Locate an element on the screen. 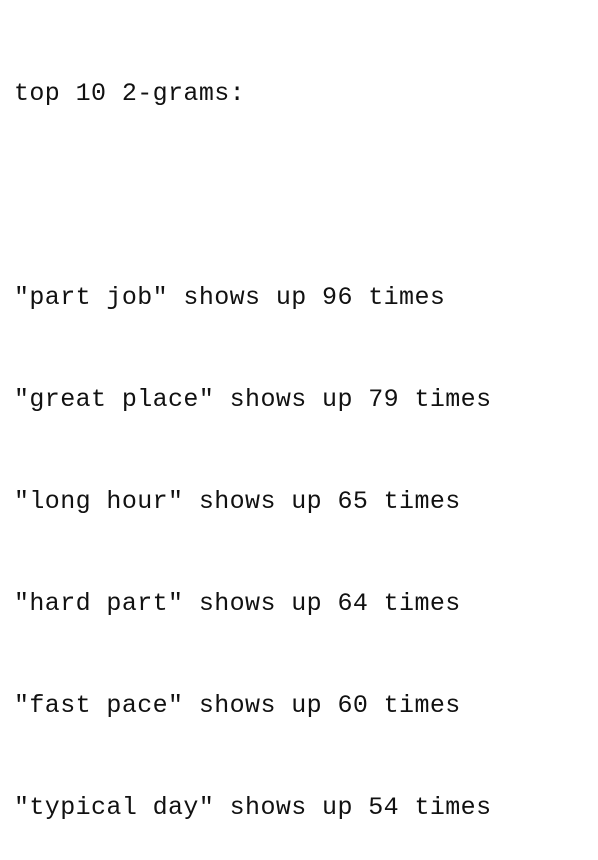  ngram-line-3: "long hour" shows up 65 times is located at coordinates (237, 501).